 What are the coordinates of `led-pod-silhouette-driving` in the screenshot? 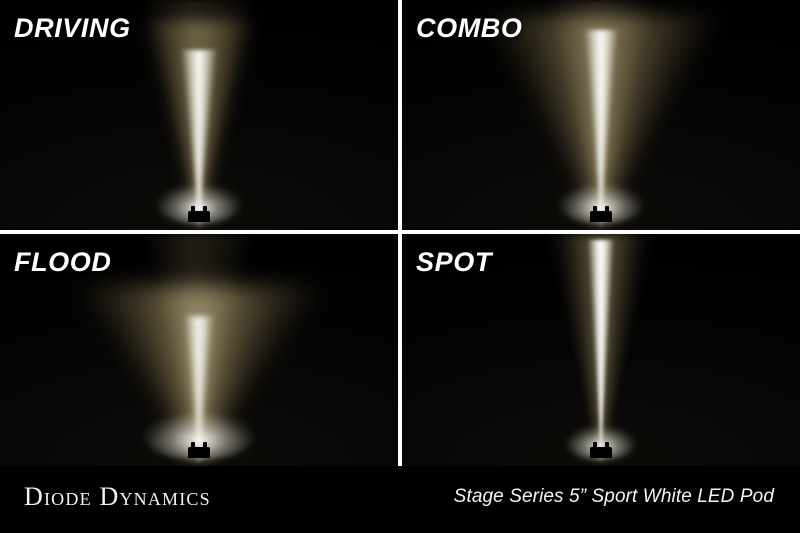 It's located at (199, 214).